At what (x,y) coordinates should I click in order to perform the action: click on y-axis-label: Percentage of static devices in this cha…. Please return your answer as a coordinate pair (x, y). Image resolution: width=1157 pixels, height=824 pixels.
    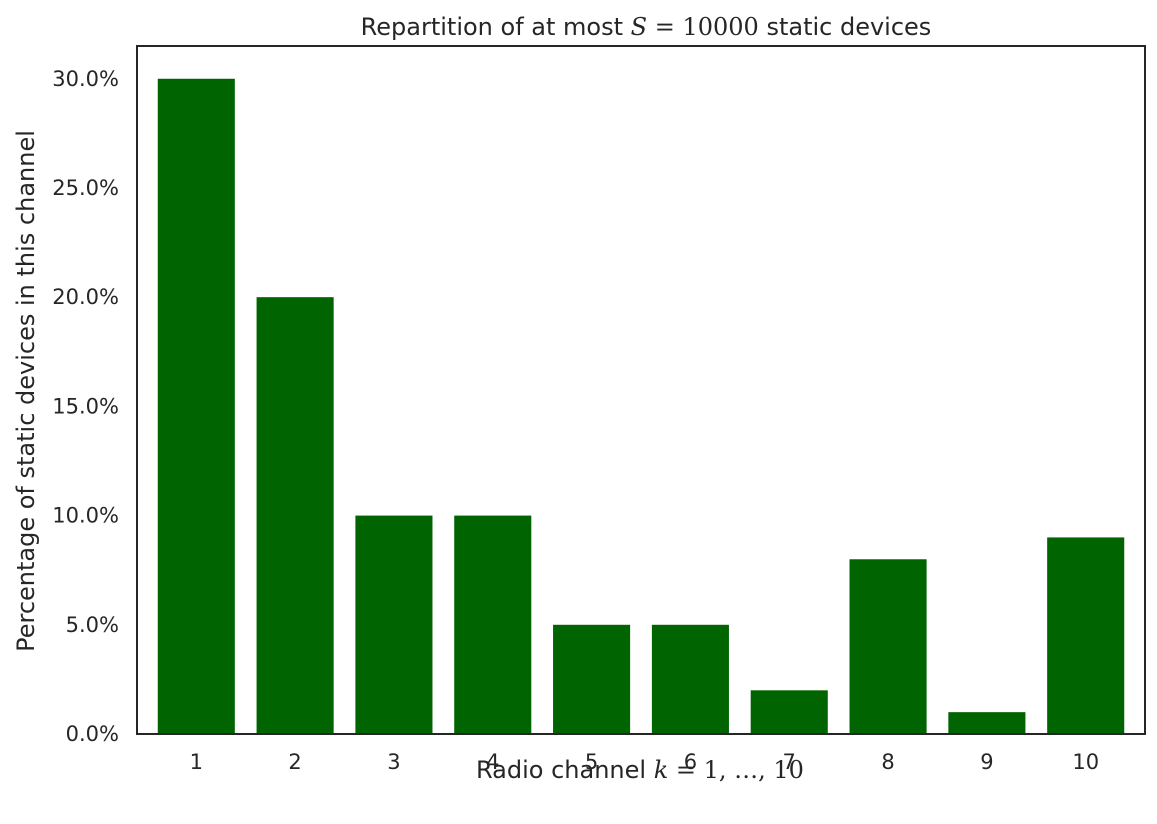
    Looking at the image, I should click on (26, 391).